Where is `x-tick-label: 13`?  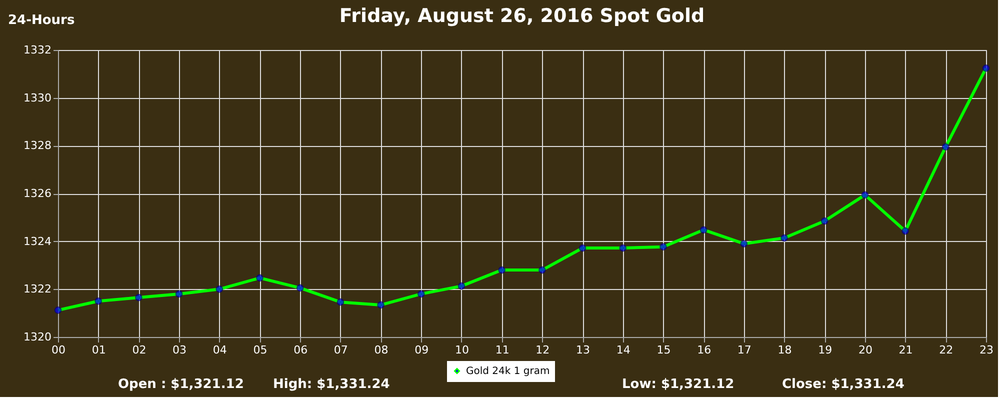 x-tick-label: 13 is located at coordinates (583, 350).